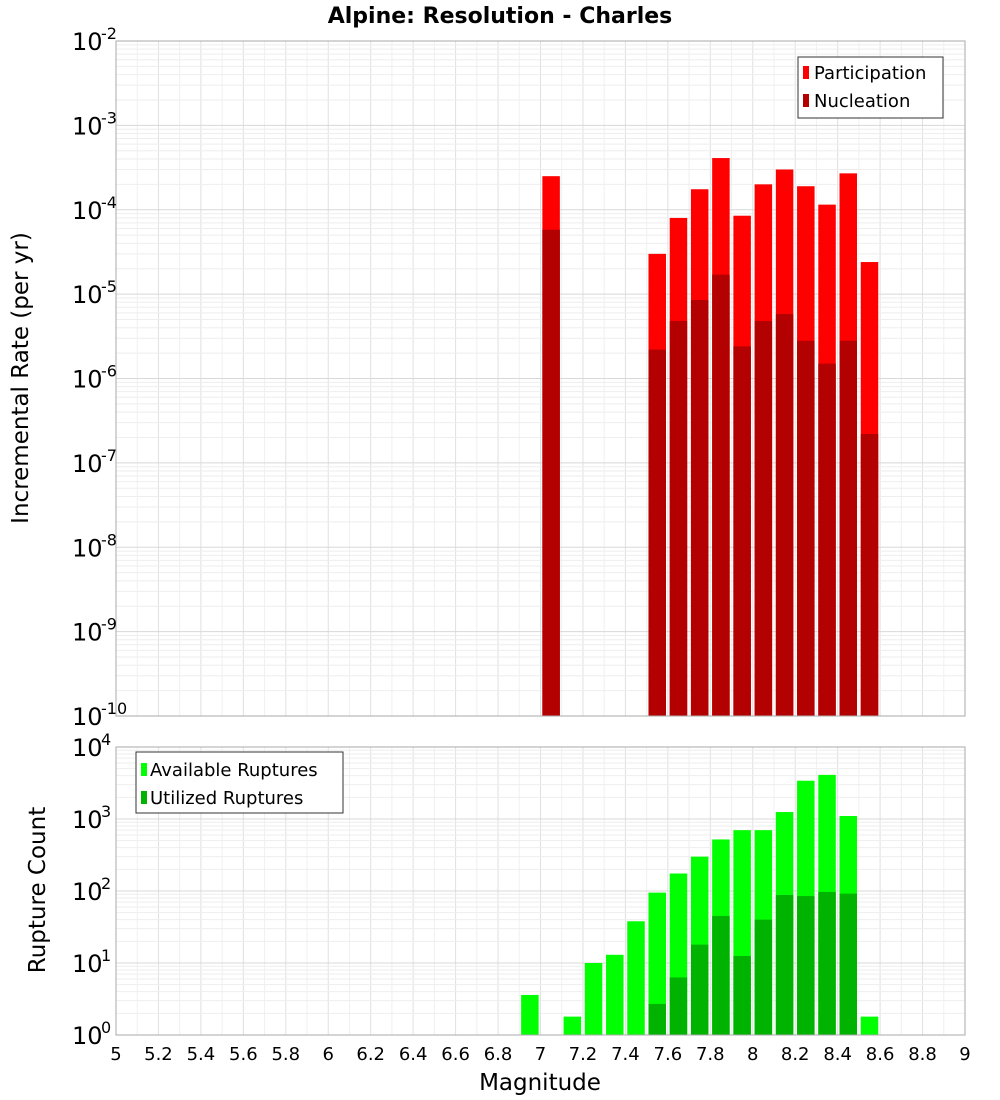 The image size is (1000, 1100). Describe the element at coordinates (38, 890) in the screenshot. I see `bottom-y-axis-title: Rupture Count` at that location.